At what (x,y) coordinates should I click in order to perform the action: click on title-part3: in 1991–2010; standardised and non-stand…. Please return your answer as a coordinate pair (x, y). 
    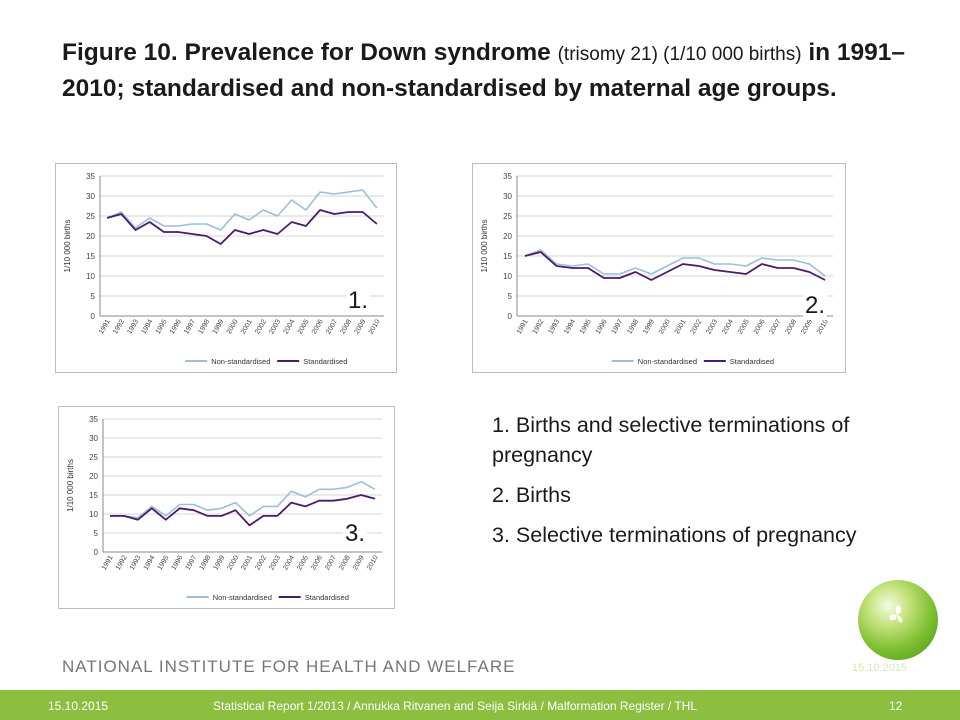
    Looking at the image, I should click on (484, 70).